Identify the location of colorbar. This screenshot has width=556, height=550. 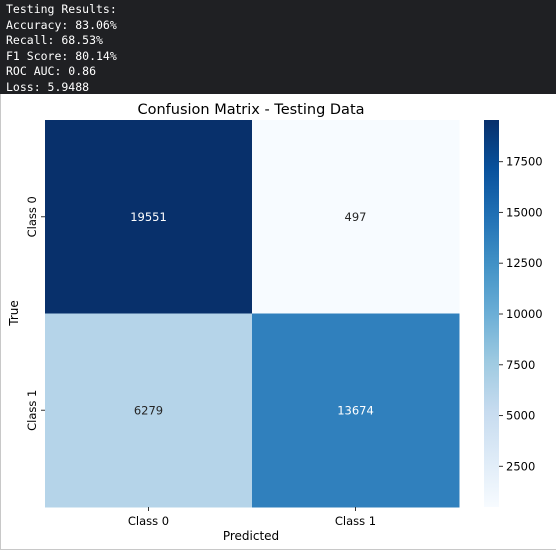
(491, 313).